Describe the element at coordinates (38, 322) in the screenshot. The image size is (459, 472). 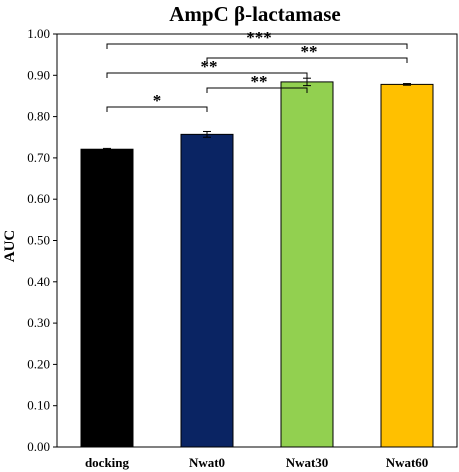
I see `y-tick-label: 0.30` at that location.